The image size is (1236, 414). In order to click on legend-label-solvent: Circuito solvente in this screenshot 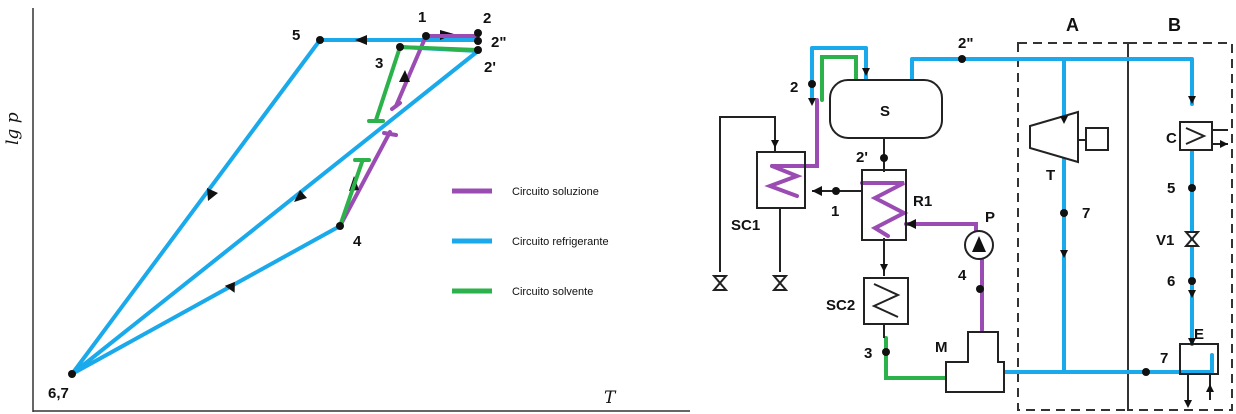, I will do `click(552, 292)`.